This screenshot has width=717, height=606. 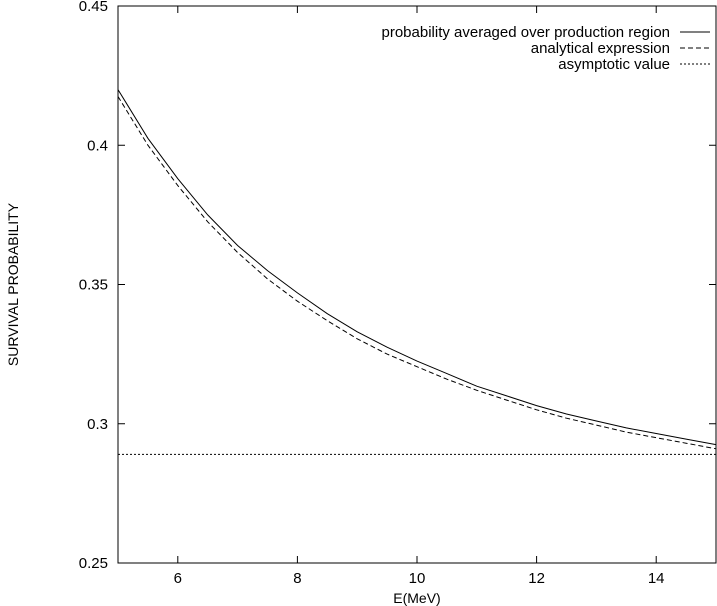 What do you see at coordinates (656, 578) in the screenshot?
I see `x-tick-label: 14` at bounding box center [656, 578].